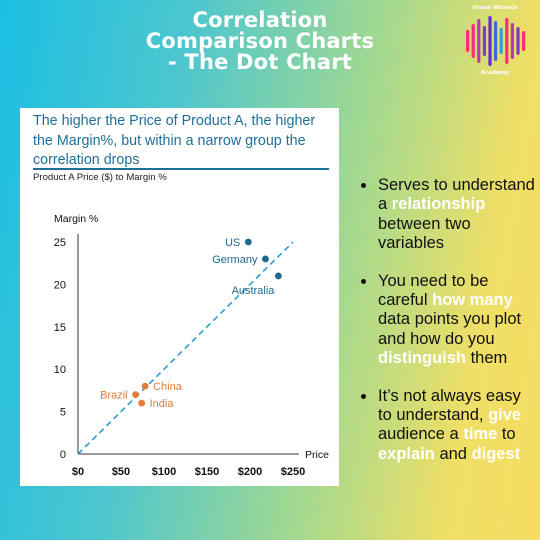  I want to click on x-tick-label: $50, so click(121, 472).